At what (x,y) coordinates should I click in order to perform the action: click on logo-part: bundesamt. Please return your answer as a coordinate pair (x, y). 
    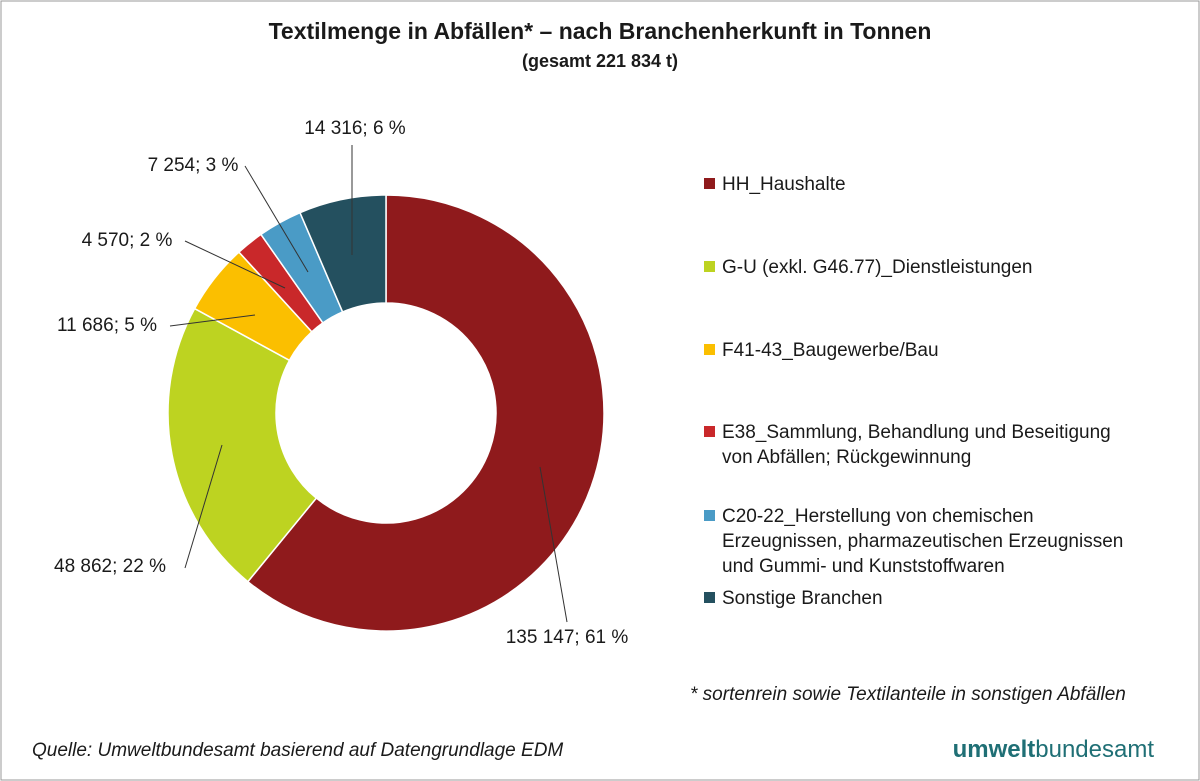
    Looking at the image, I should click on (1094, 749).